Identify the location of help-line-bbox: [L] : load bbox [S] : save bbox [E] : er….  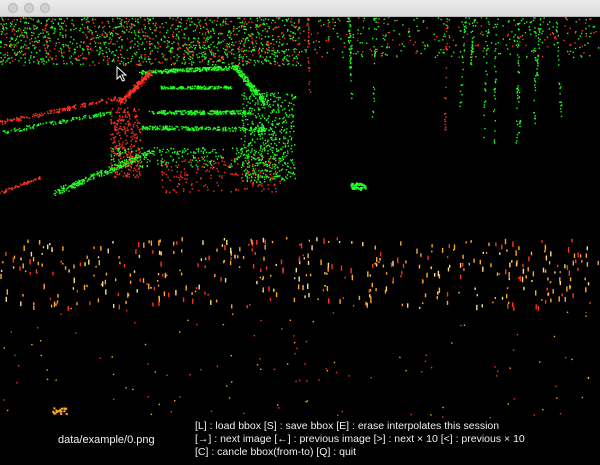
(347, 426).